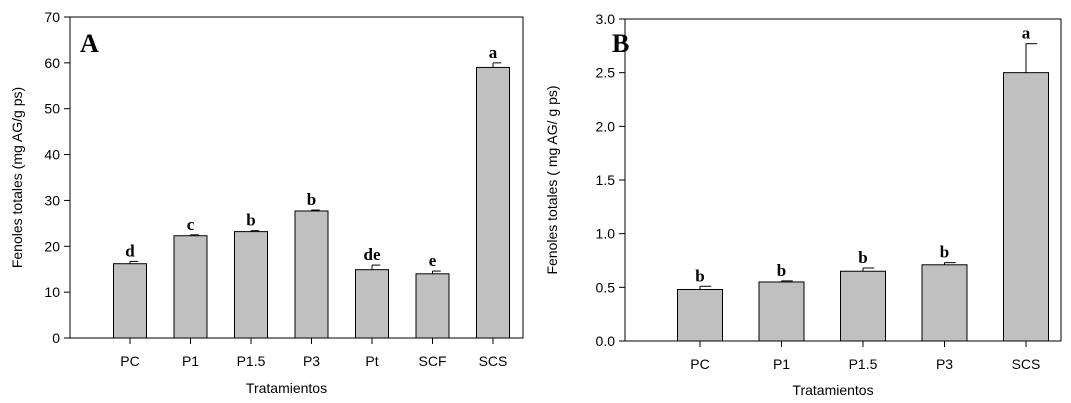 Image resolution: width=1071 pixels, height=403 pixels. I want to click on y-tick-label: 1.5, so click(606, 180).